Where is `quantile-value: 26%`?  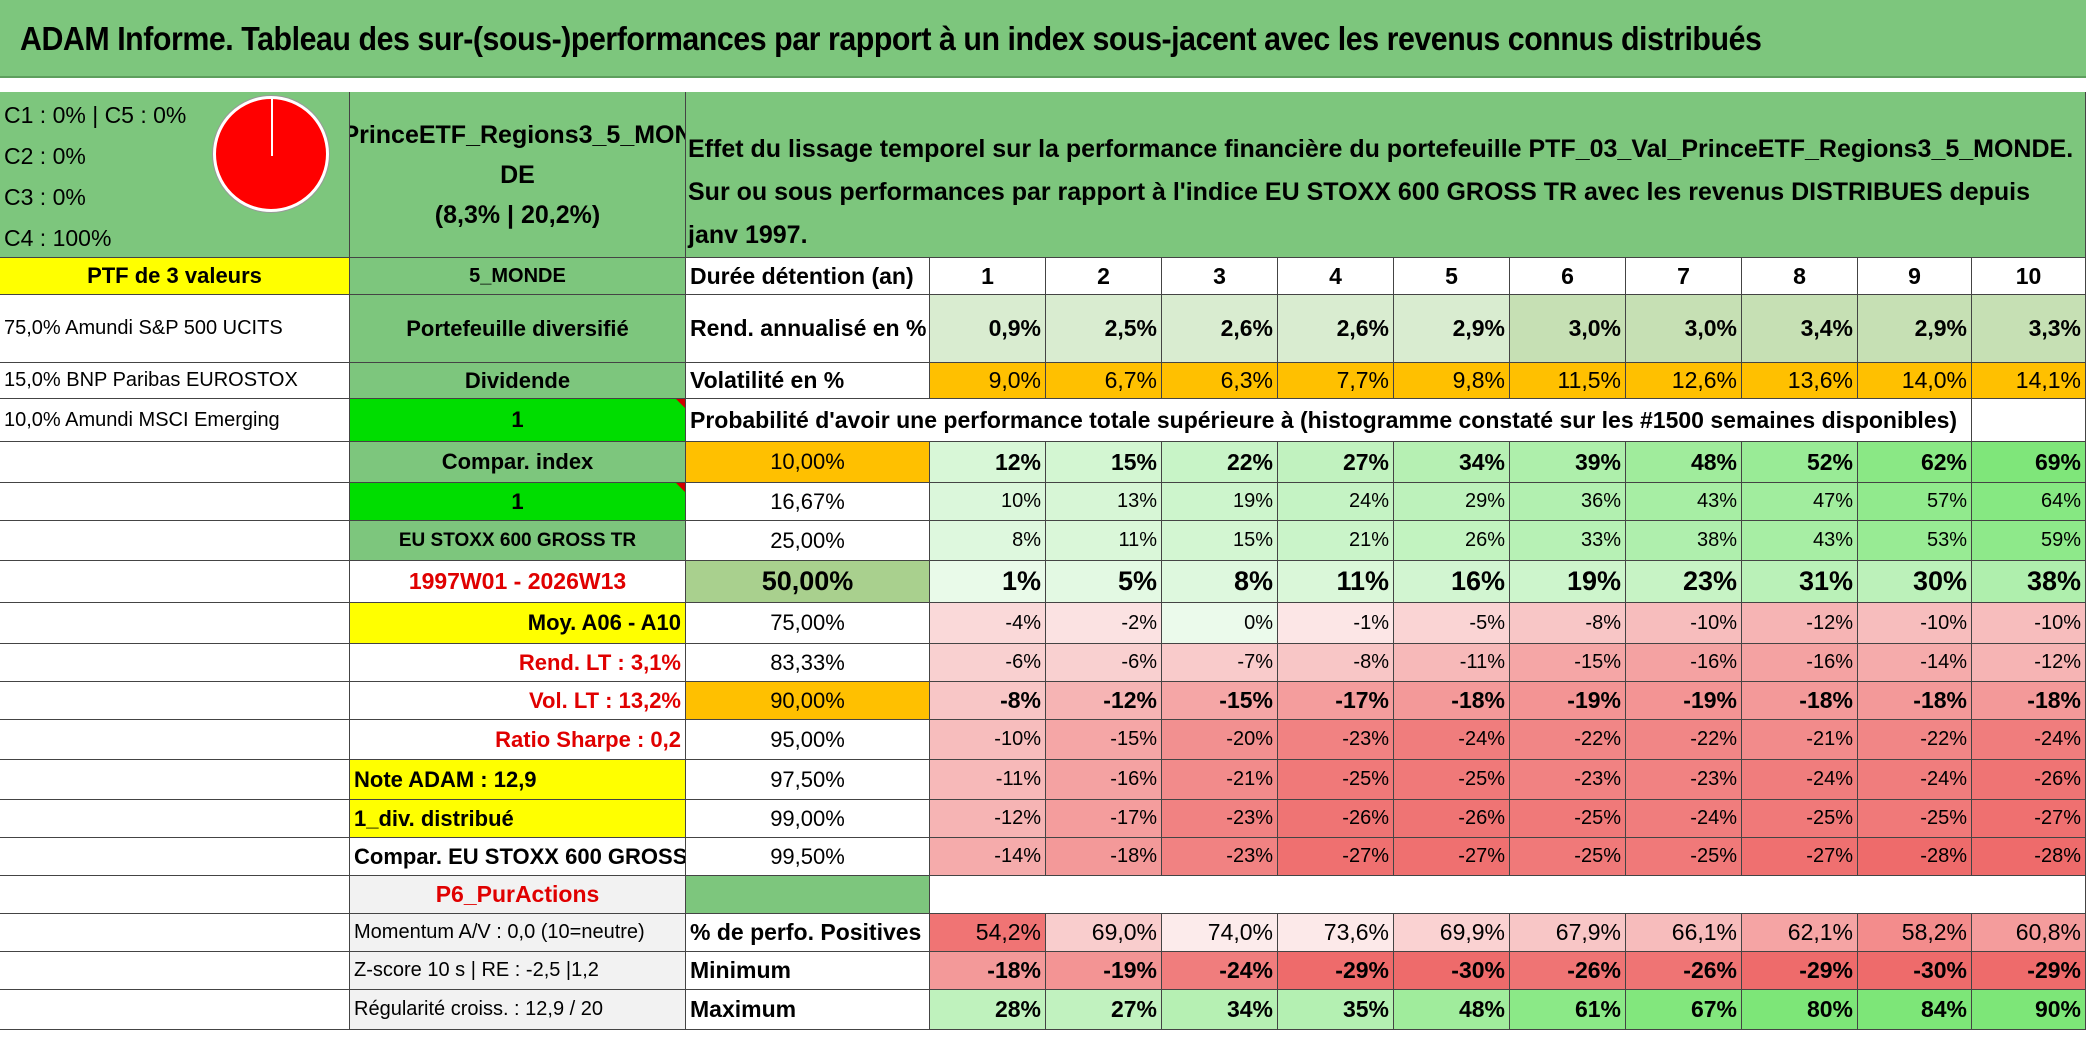 quantile-value: 26% is located at coordinates (1452, 541).